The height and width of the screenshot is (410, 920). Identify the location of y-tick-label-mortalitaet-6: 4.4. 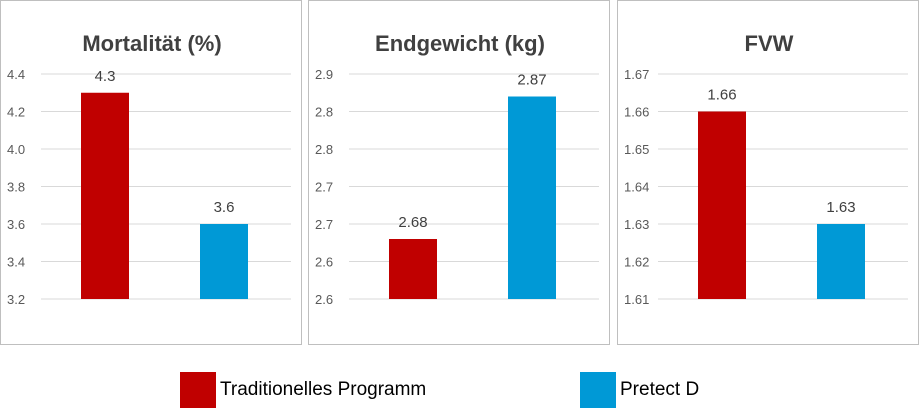
(16, 74).